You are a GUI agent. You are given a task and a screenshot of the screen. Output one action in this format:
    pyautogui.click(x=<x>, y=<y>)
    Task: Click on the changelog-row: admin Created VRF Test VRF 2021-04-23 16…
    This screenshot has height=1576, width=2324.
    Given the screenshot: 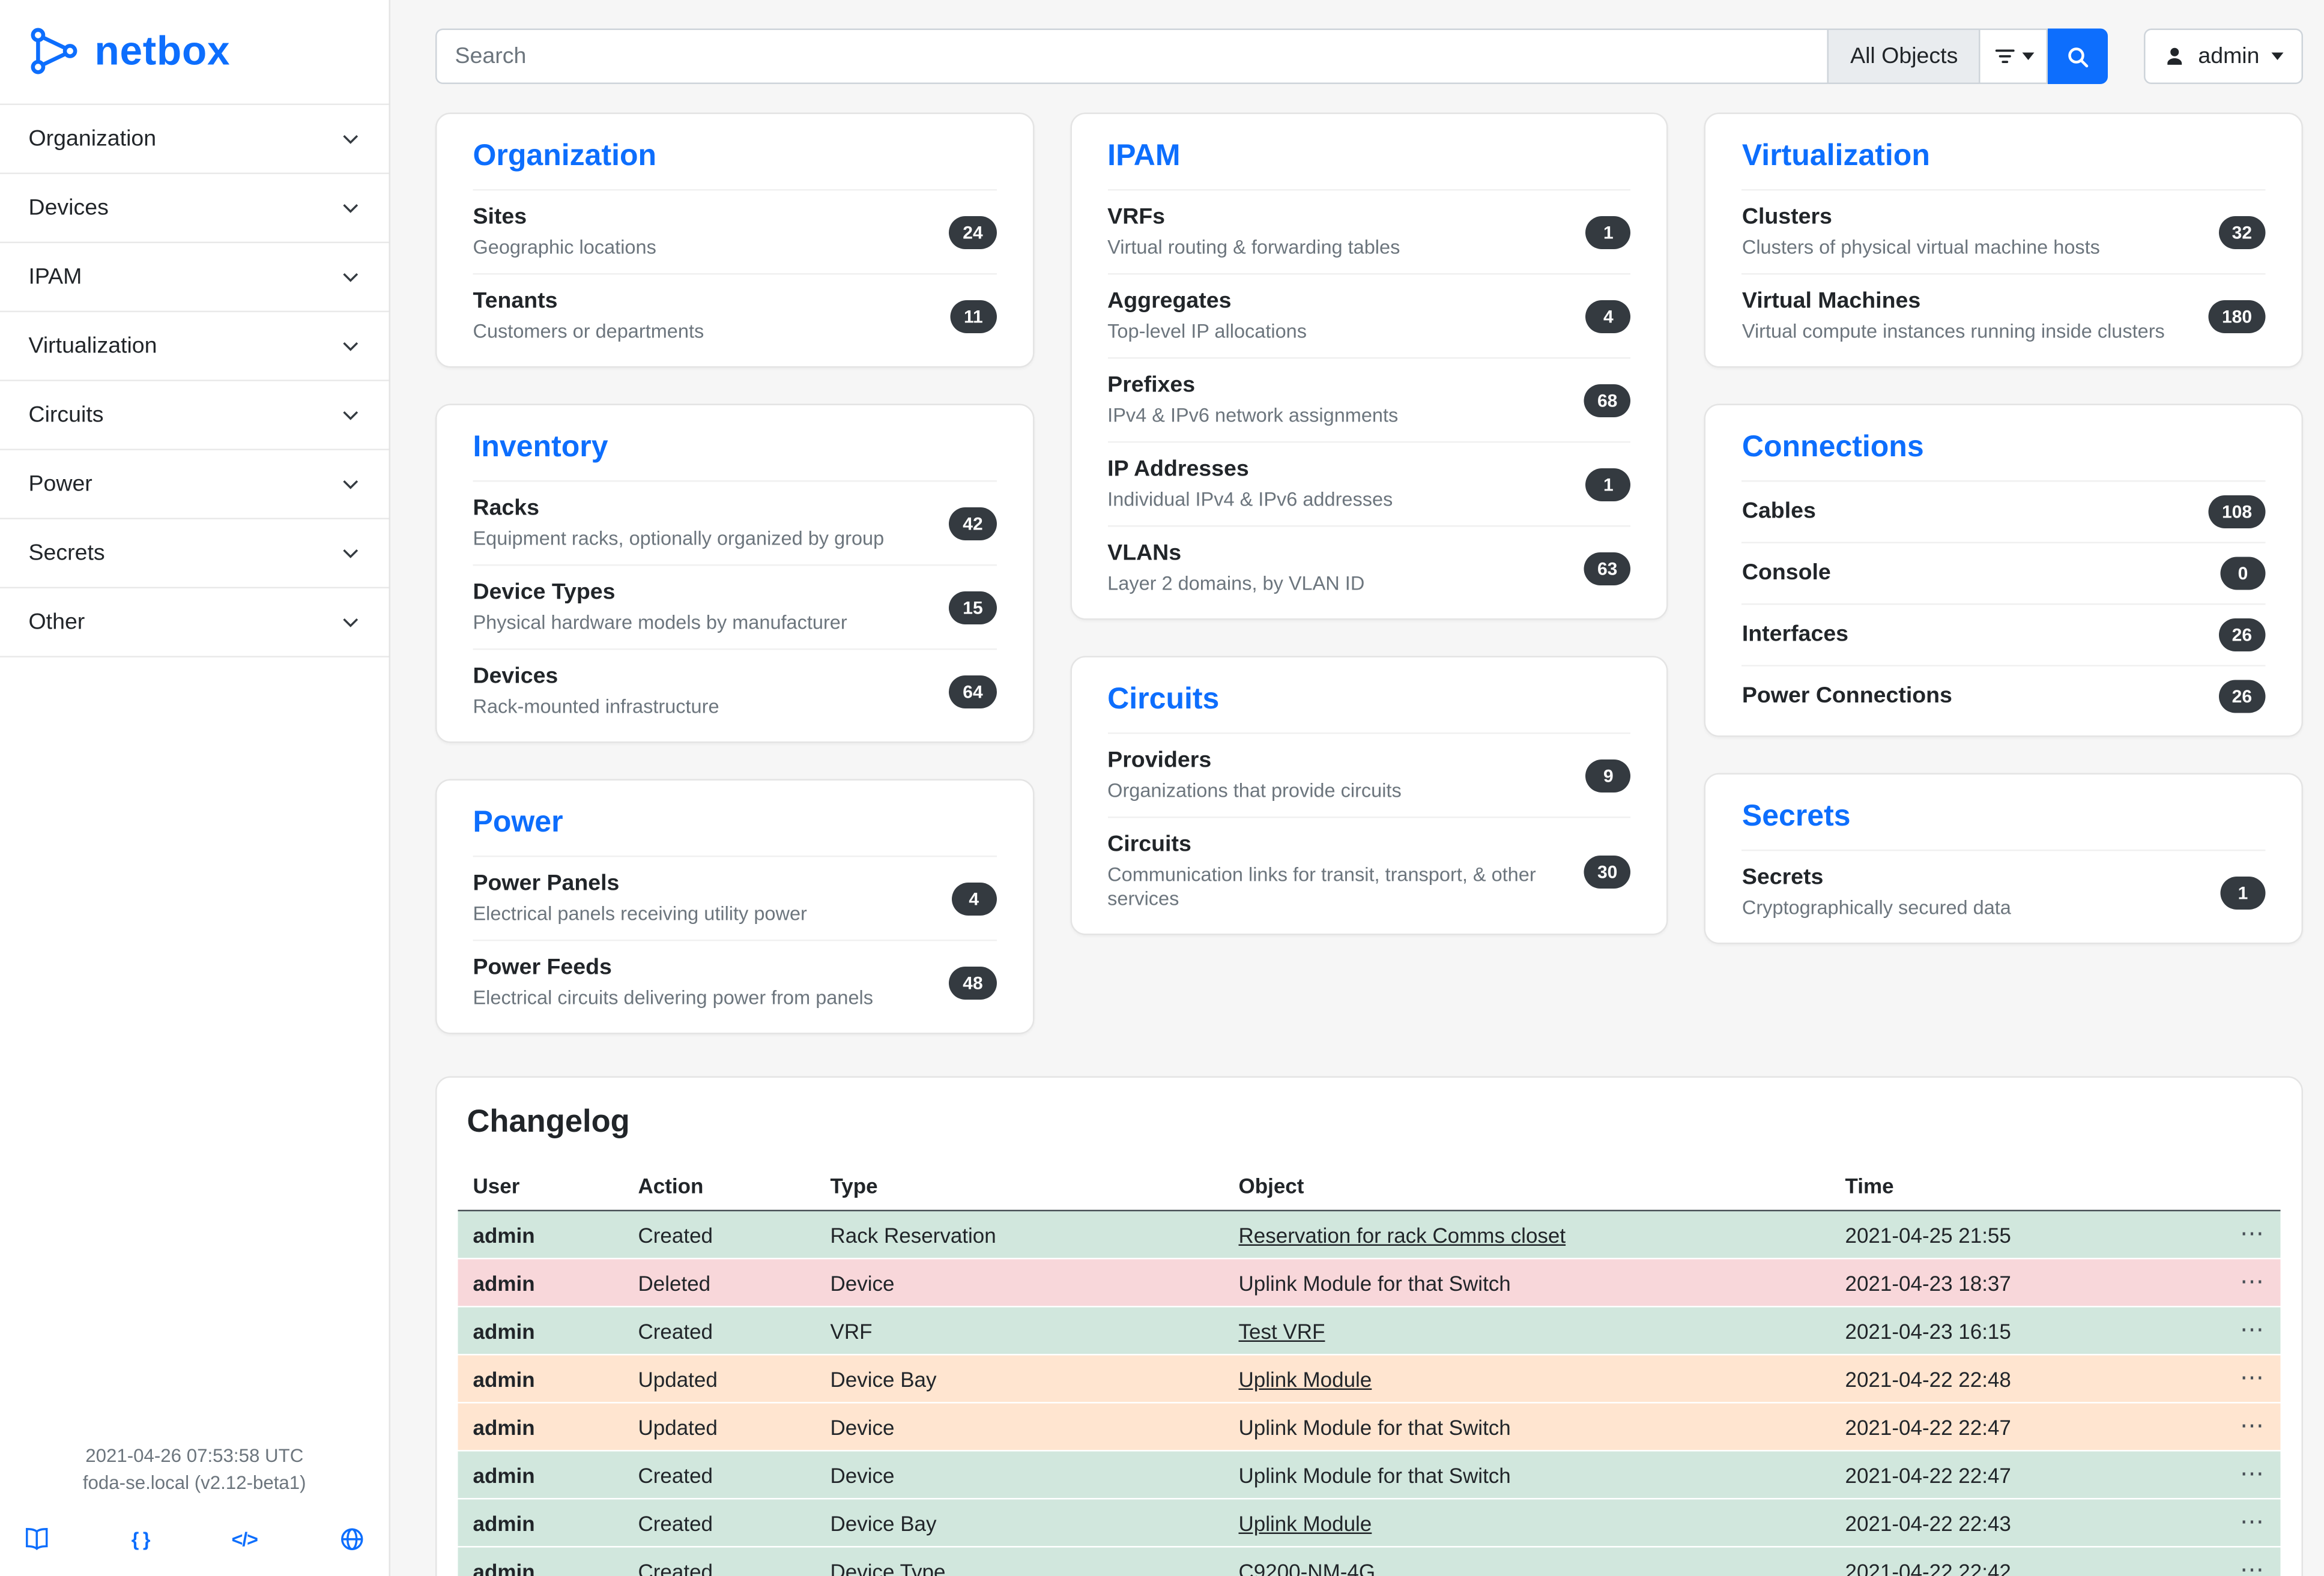 What is the action you would take?
    pyautogui.click(x=1369, y=1330)
    